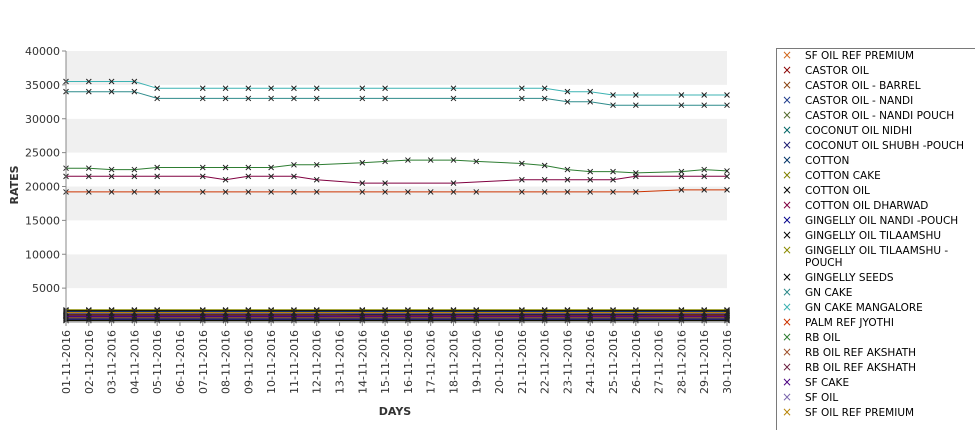  What do you see at coordinates (636, 362) in the screenshot?
I see `x-tick-label: 26-11-2016` at bounding box center [636, 362].